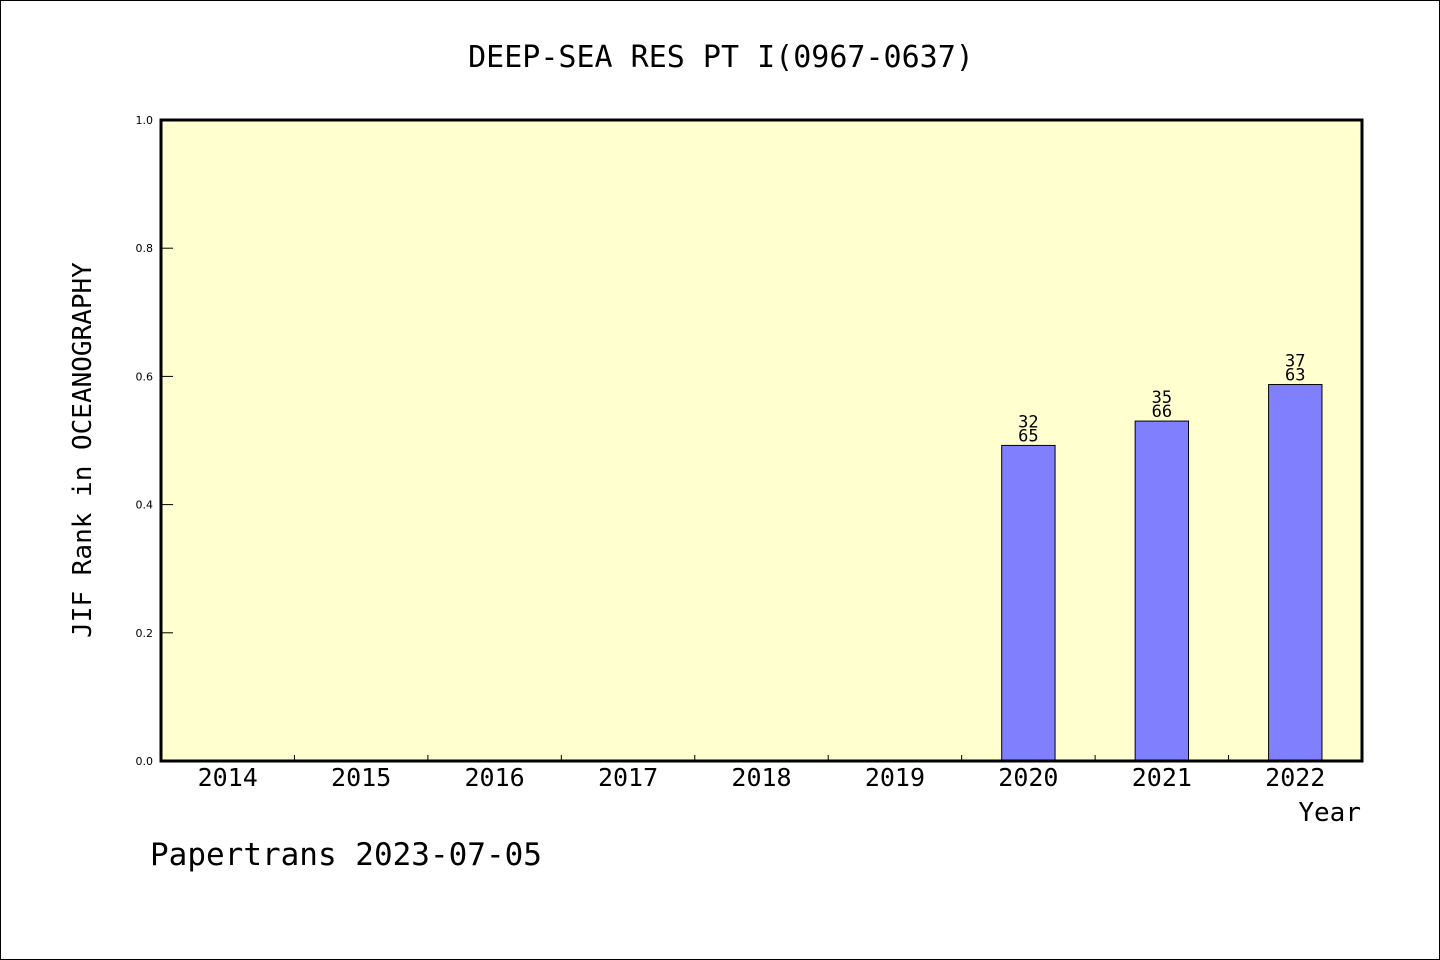  I want to click on x-tick-label: 2021, so click(1162, 777).